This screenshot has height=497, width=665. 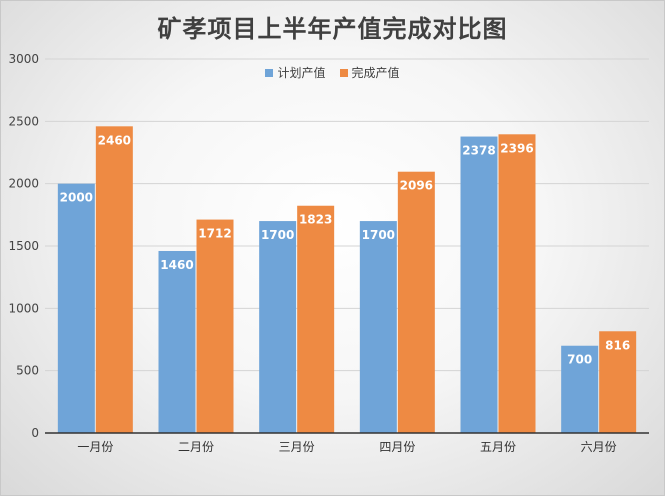 I want to click on legend-item-planned: 计划产值, so click(x=295, y=72).